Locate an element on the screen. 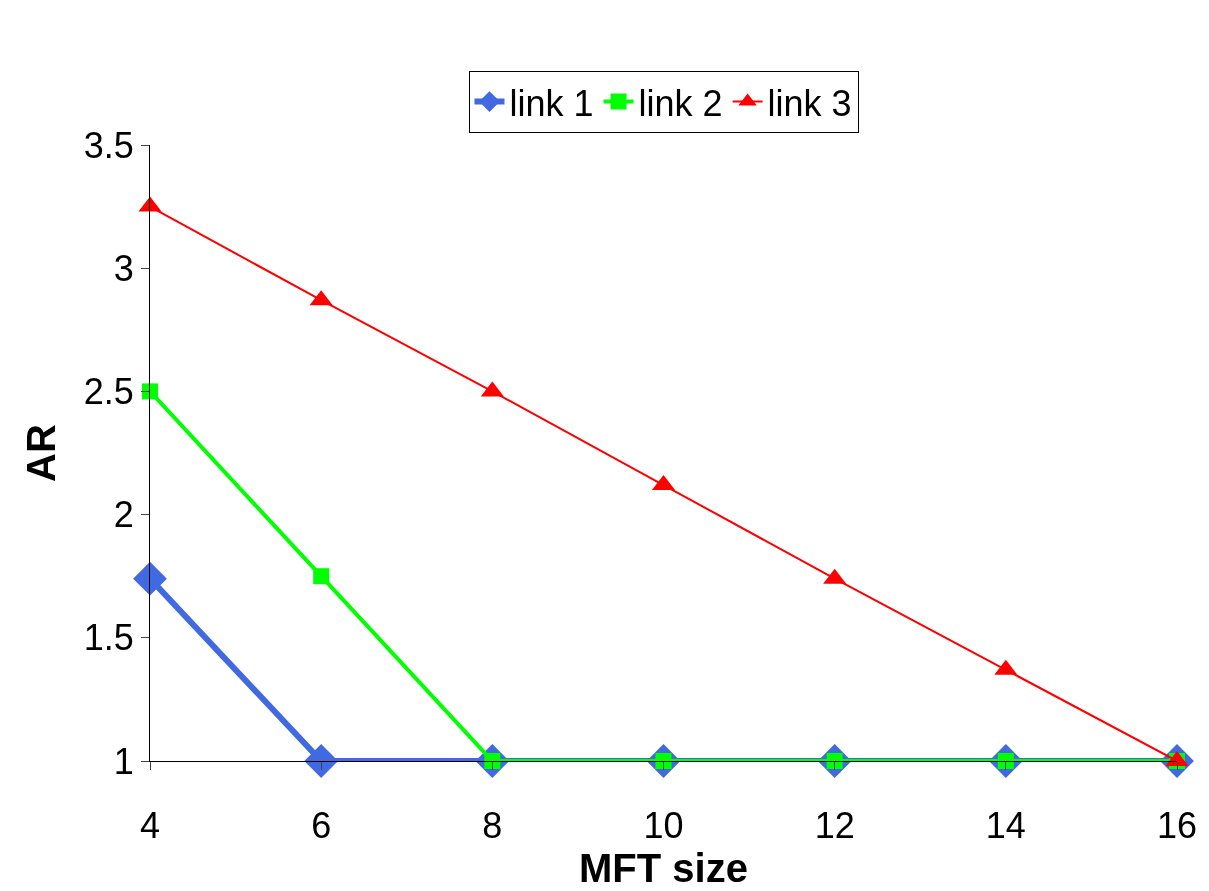 The height and width of the screenshot is (891, 1209). x-tick-label: 4 is located at coordinates (150, 826).